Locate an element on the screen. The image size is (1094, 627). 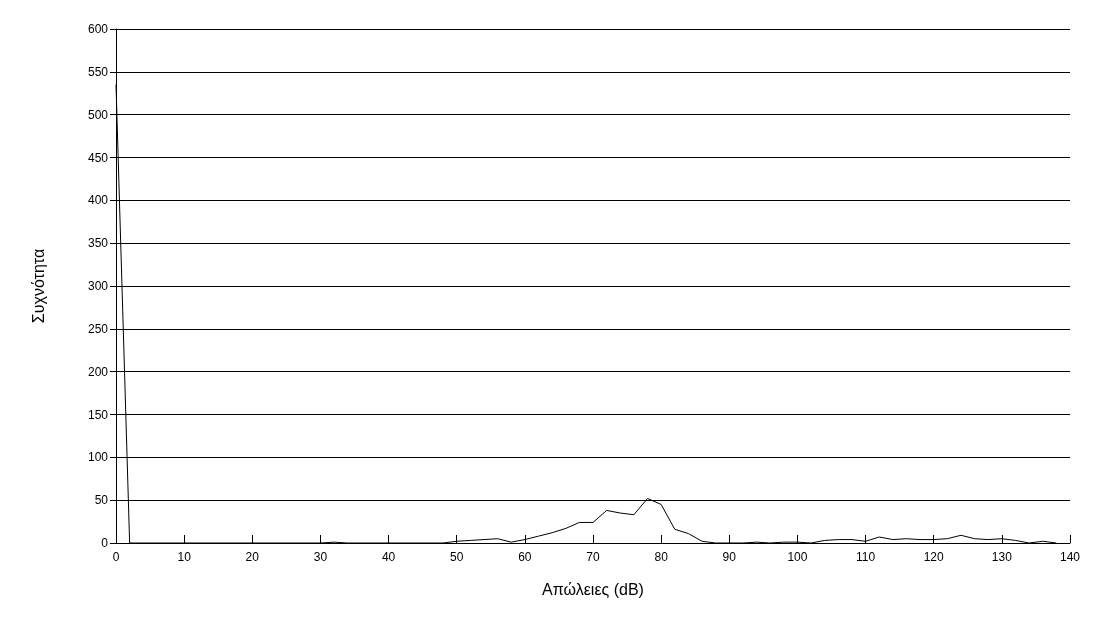
x-tick-label: 120 is located at coordinates (934, 557).